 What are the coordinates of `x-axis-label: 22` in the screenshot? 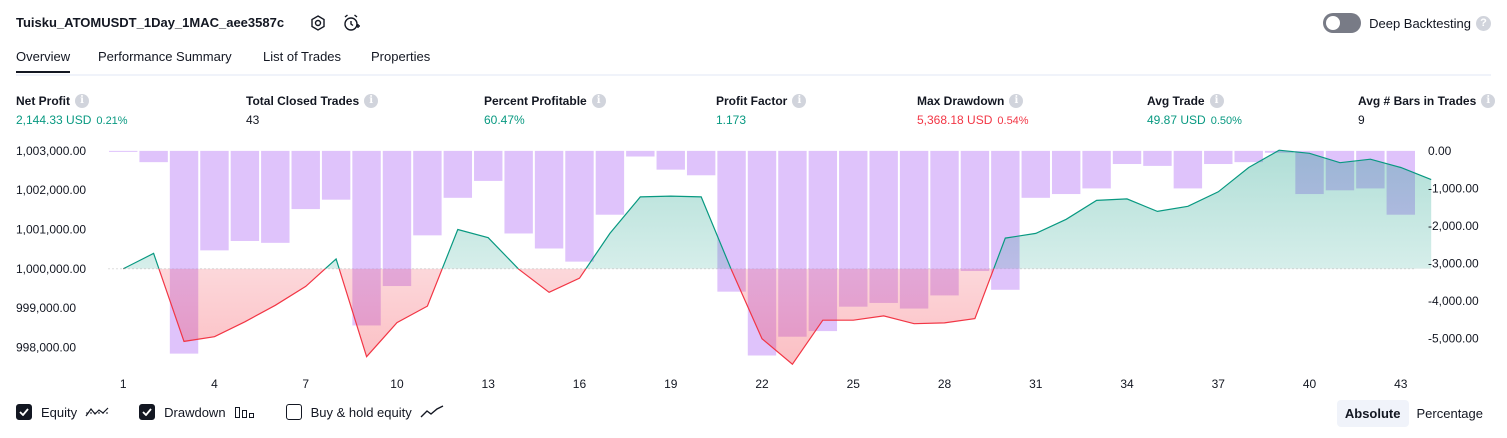 It's located at (762, 384).